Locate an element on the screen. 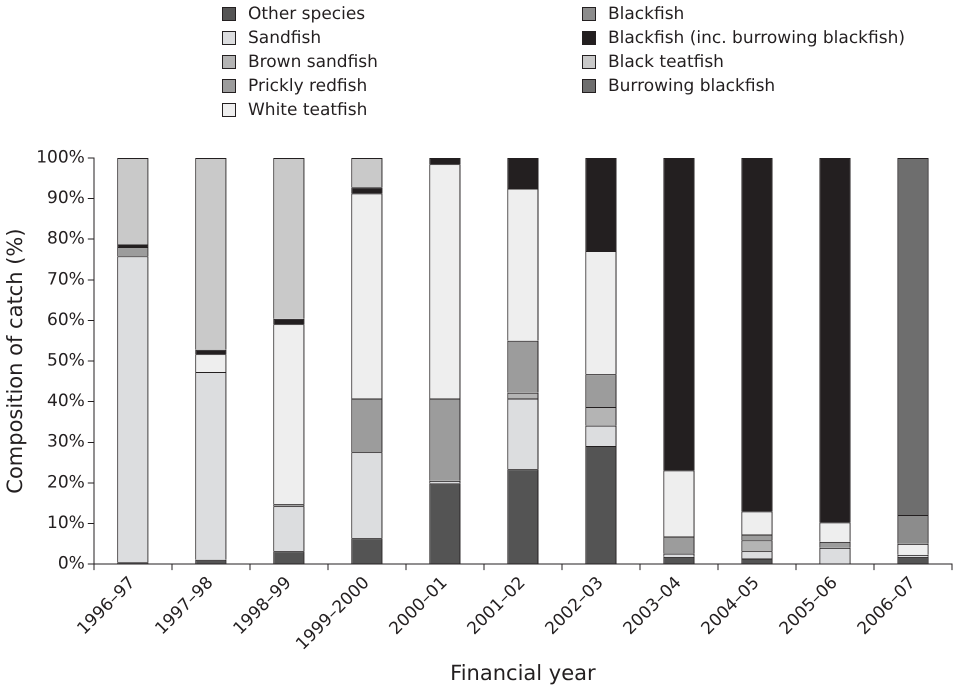  legend-label: Burrowing blackfish is located at coordinates (692, 86).